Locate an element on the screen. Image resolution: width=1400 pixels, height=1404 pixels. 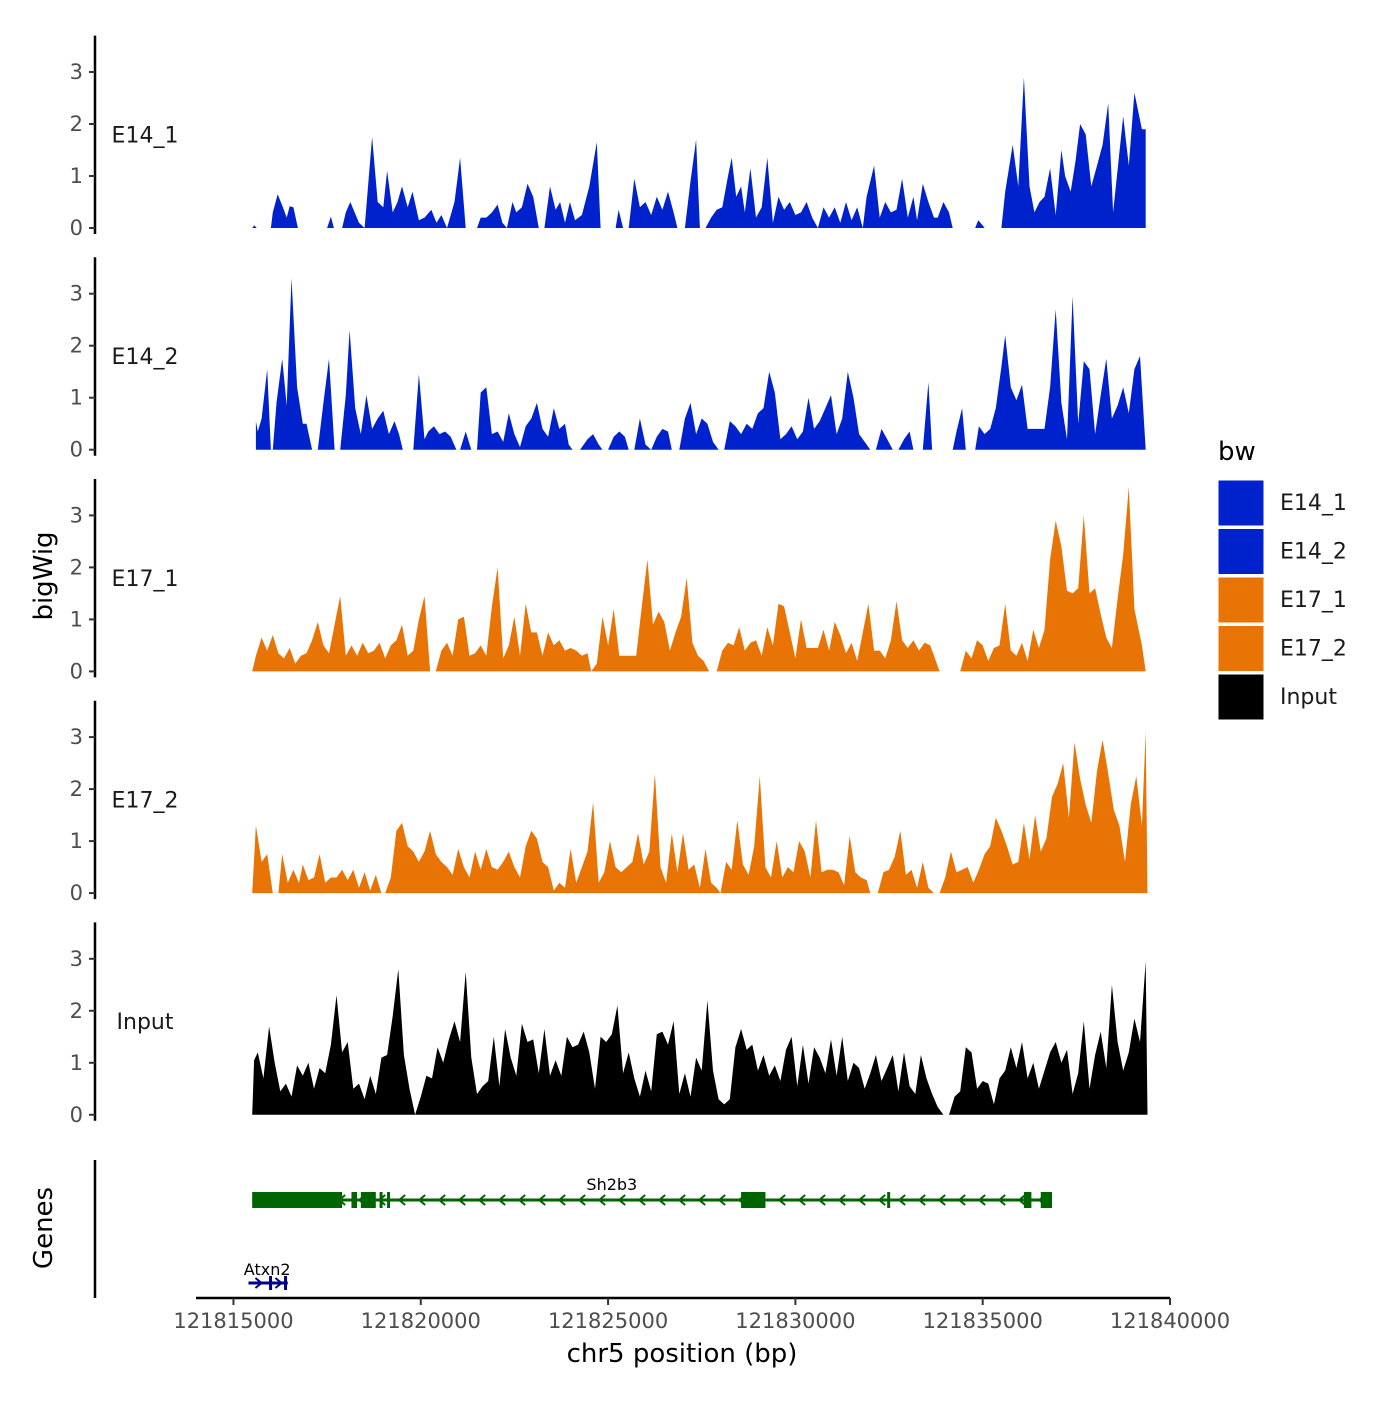
gene-label: Atxn2 is located at coordinates (267, 1269).